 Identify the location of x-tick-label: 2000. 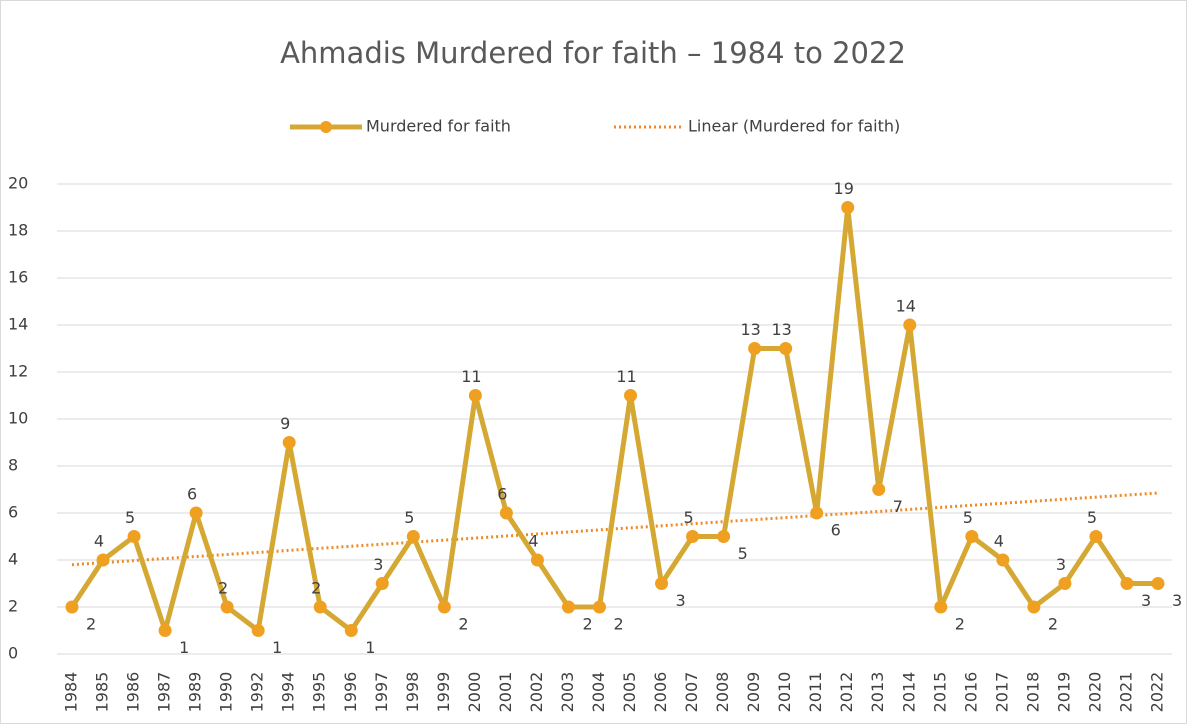
(474, 692).